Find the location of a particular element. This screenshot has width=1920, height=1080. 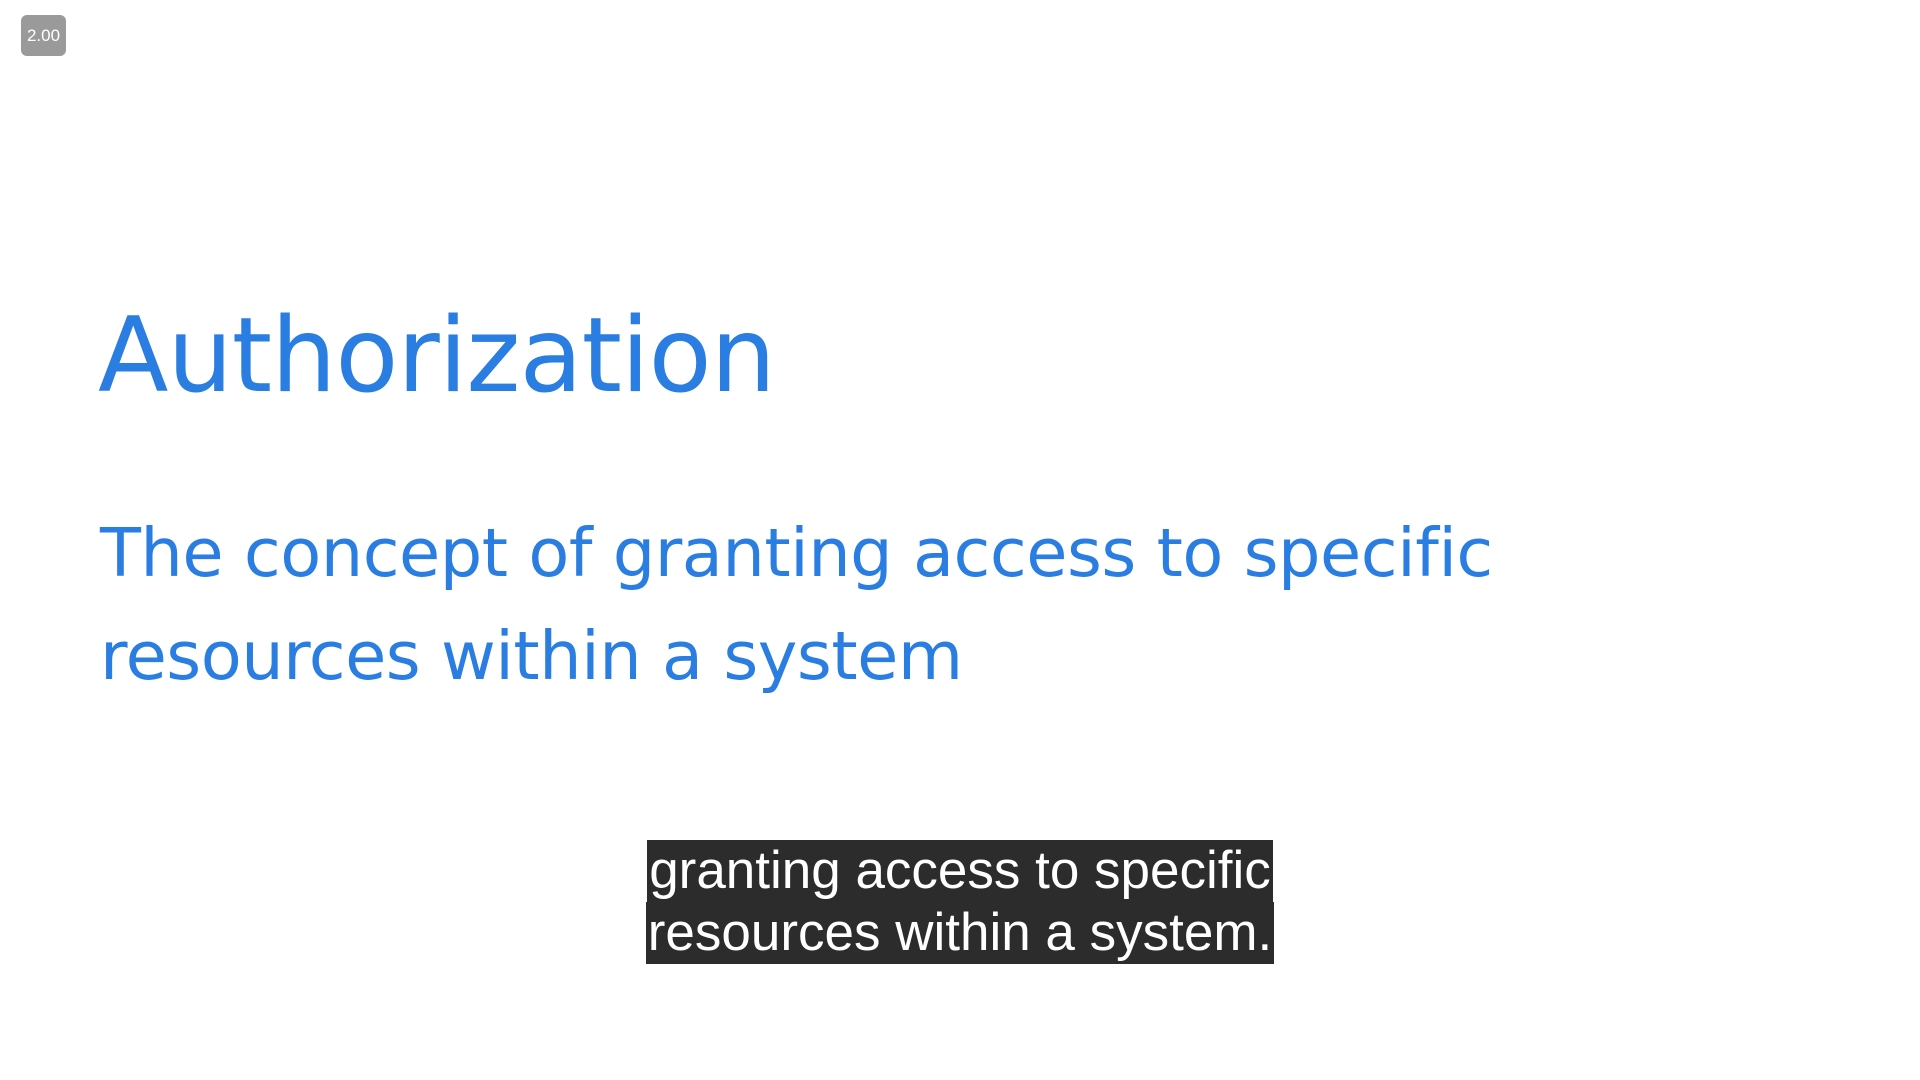

slide-title: Authorization is located at coordinates (437, 356).